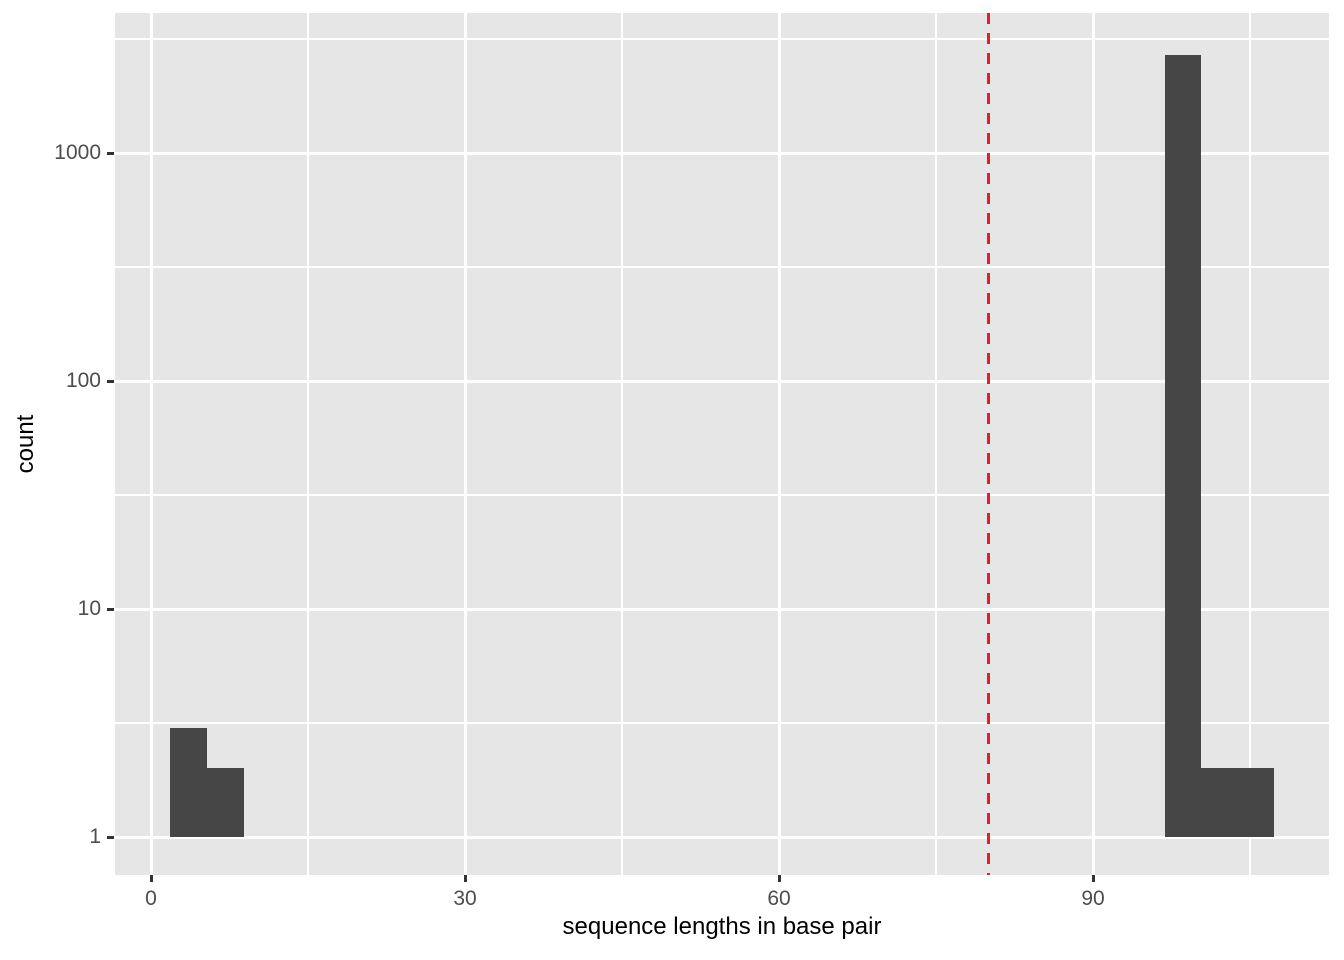  What do you see at coordinates (95, 836) in the screenshot?
I see `y-tick-label: 1` at bounding box center [95, 836].